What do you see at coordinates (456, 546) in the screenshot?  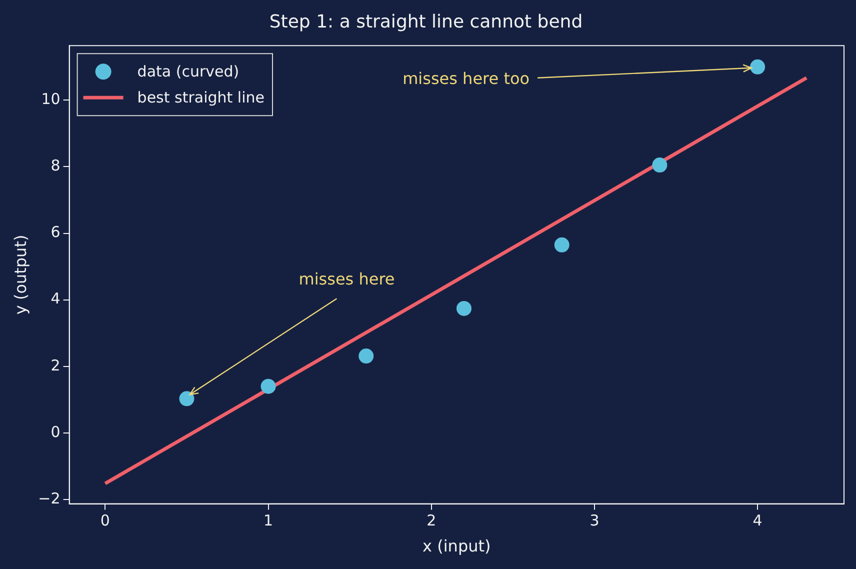 I see `x-axis-title: x (input)` at bounding box center [456, 546].